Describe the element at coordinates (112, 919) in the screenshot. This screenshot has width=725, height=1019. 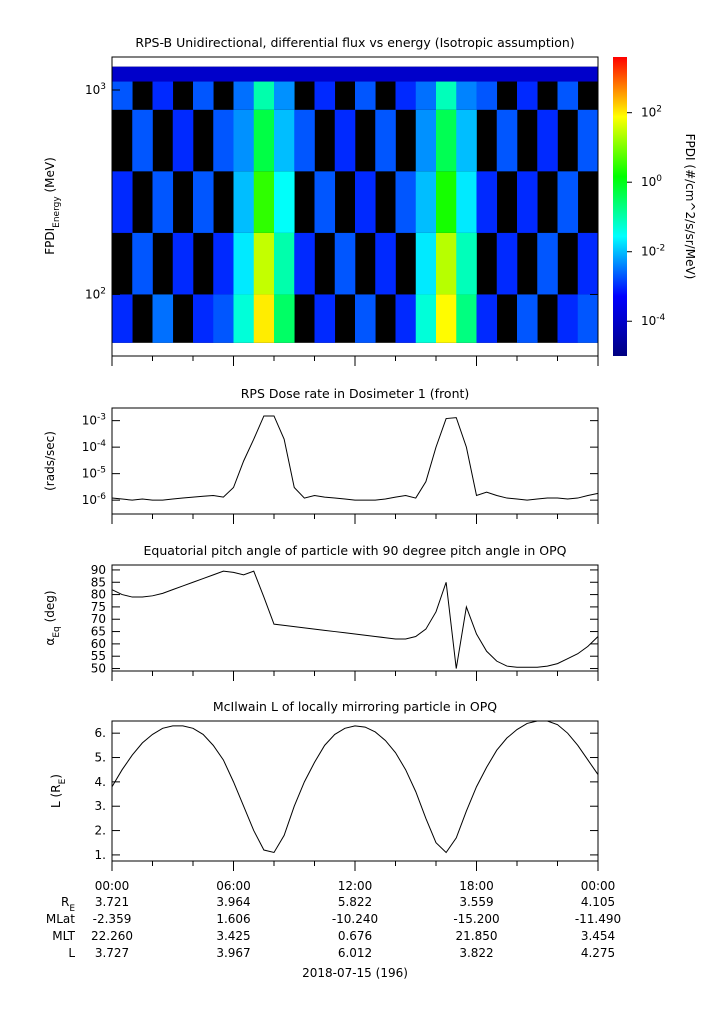
I see `ephemeris-value: -2.359` at that location.